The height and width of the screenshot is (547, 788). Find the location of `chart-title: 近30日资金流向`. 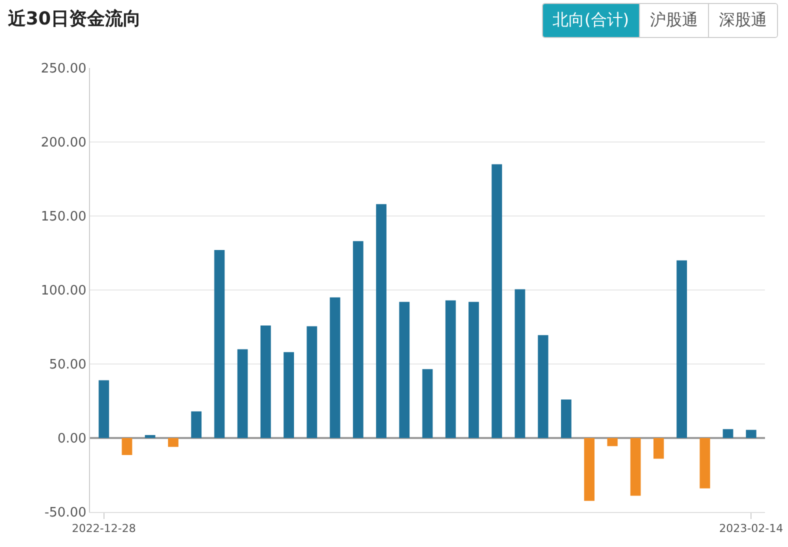

chart-title: 近30日资金流向 is located at coordinates (73, 19).